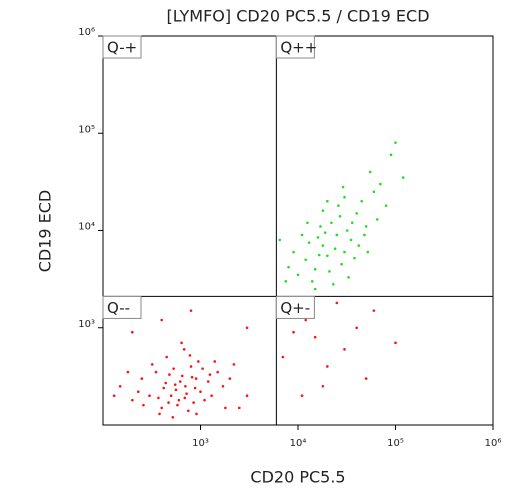 The image size is (523, 495). Describe the element at coordinates (118, 308) in the screenshot. I see `quadrant-label: Q--` at that location.